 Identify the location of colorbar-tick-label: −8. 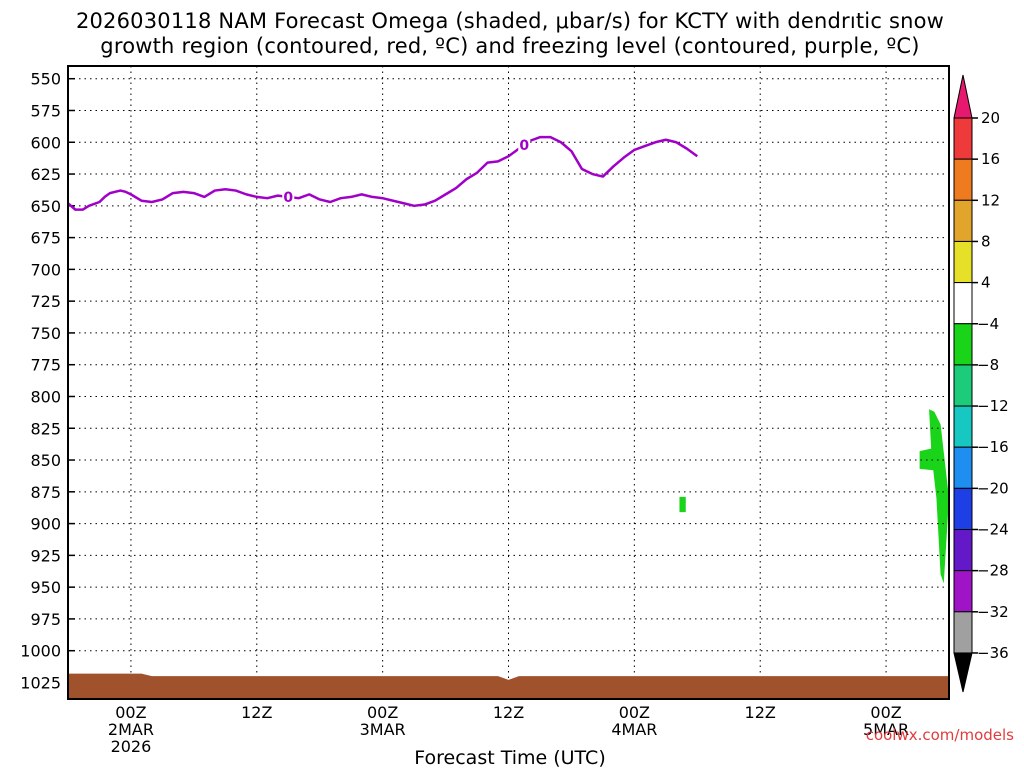
(988, 365).